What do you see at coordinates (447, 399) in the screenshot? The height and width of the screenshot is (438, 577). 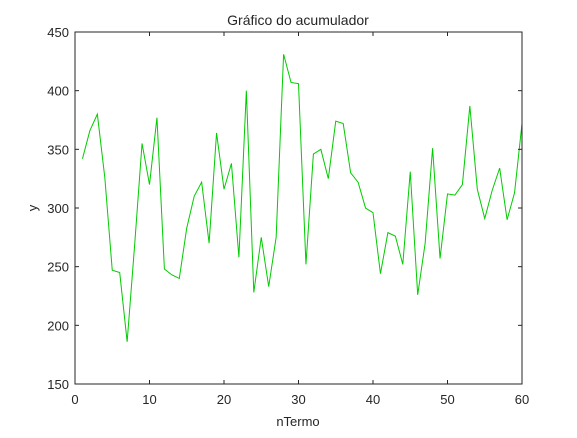 I see `x-tick-label: 50` at bounding box center [447, 399].